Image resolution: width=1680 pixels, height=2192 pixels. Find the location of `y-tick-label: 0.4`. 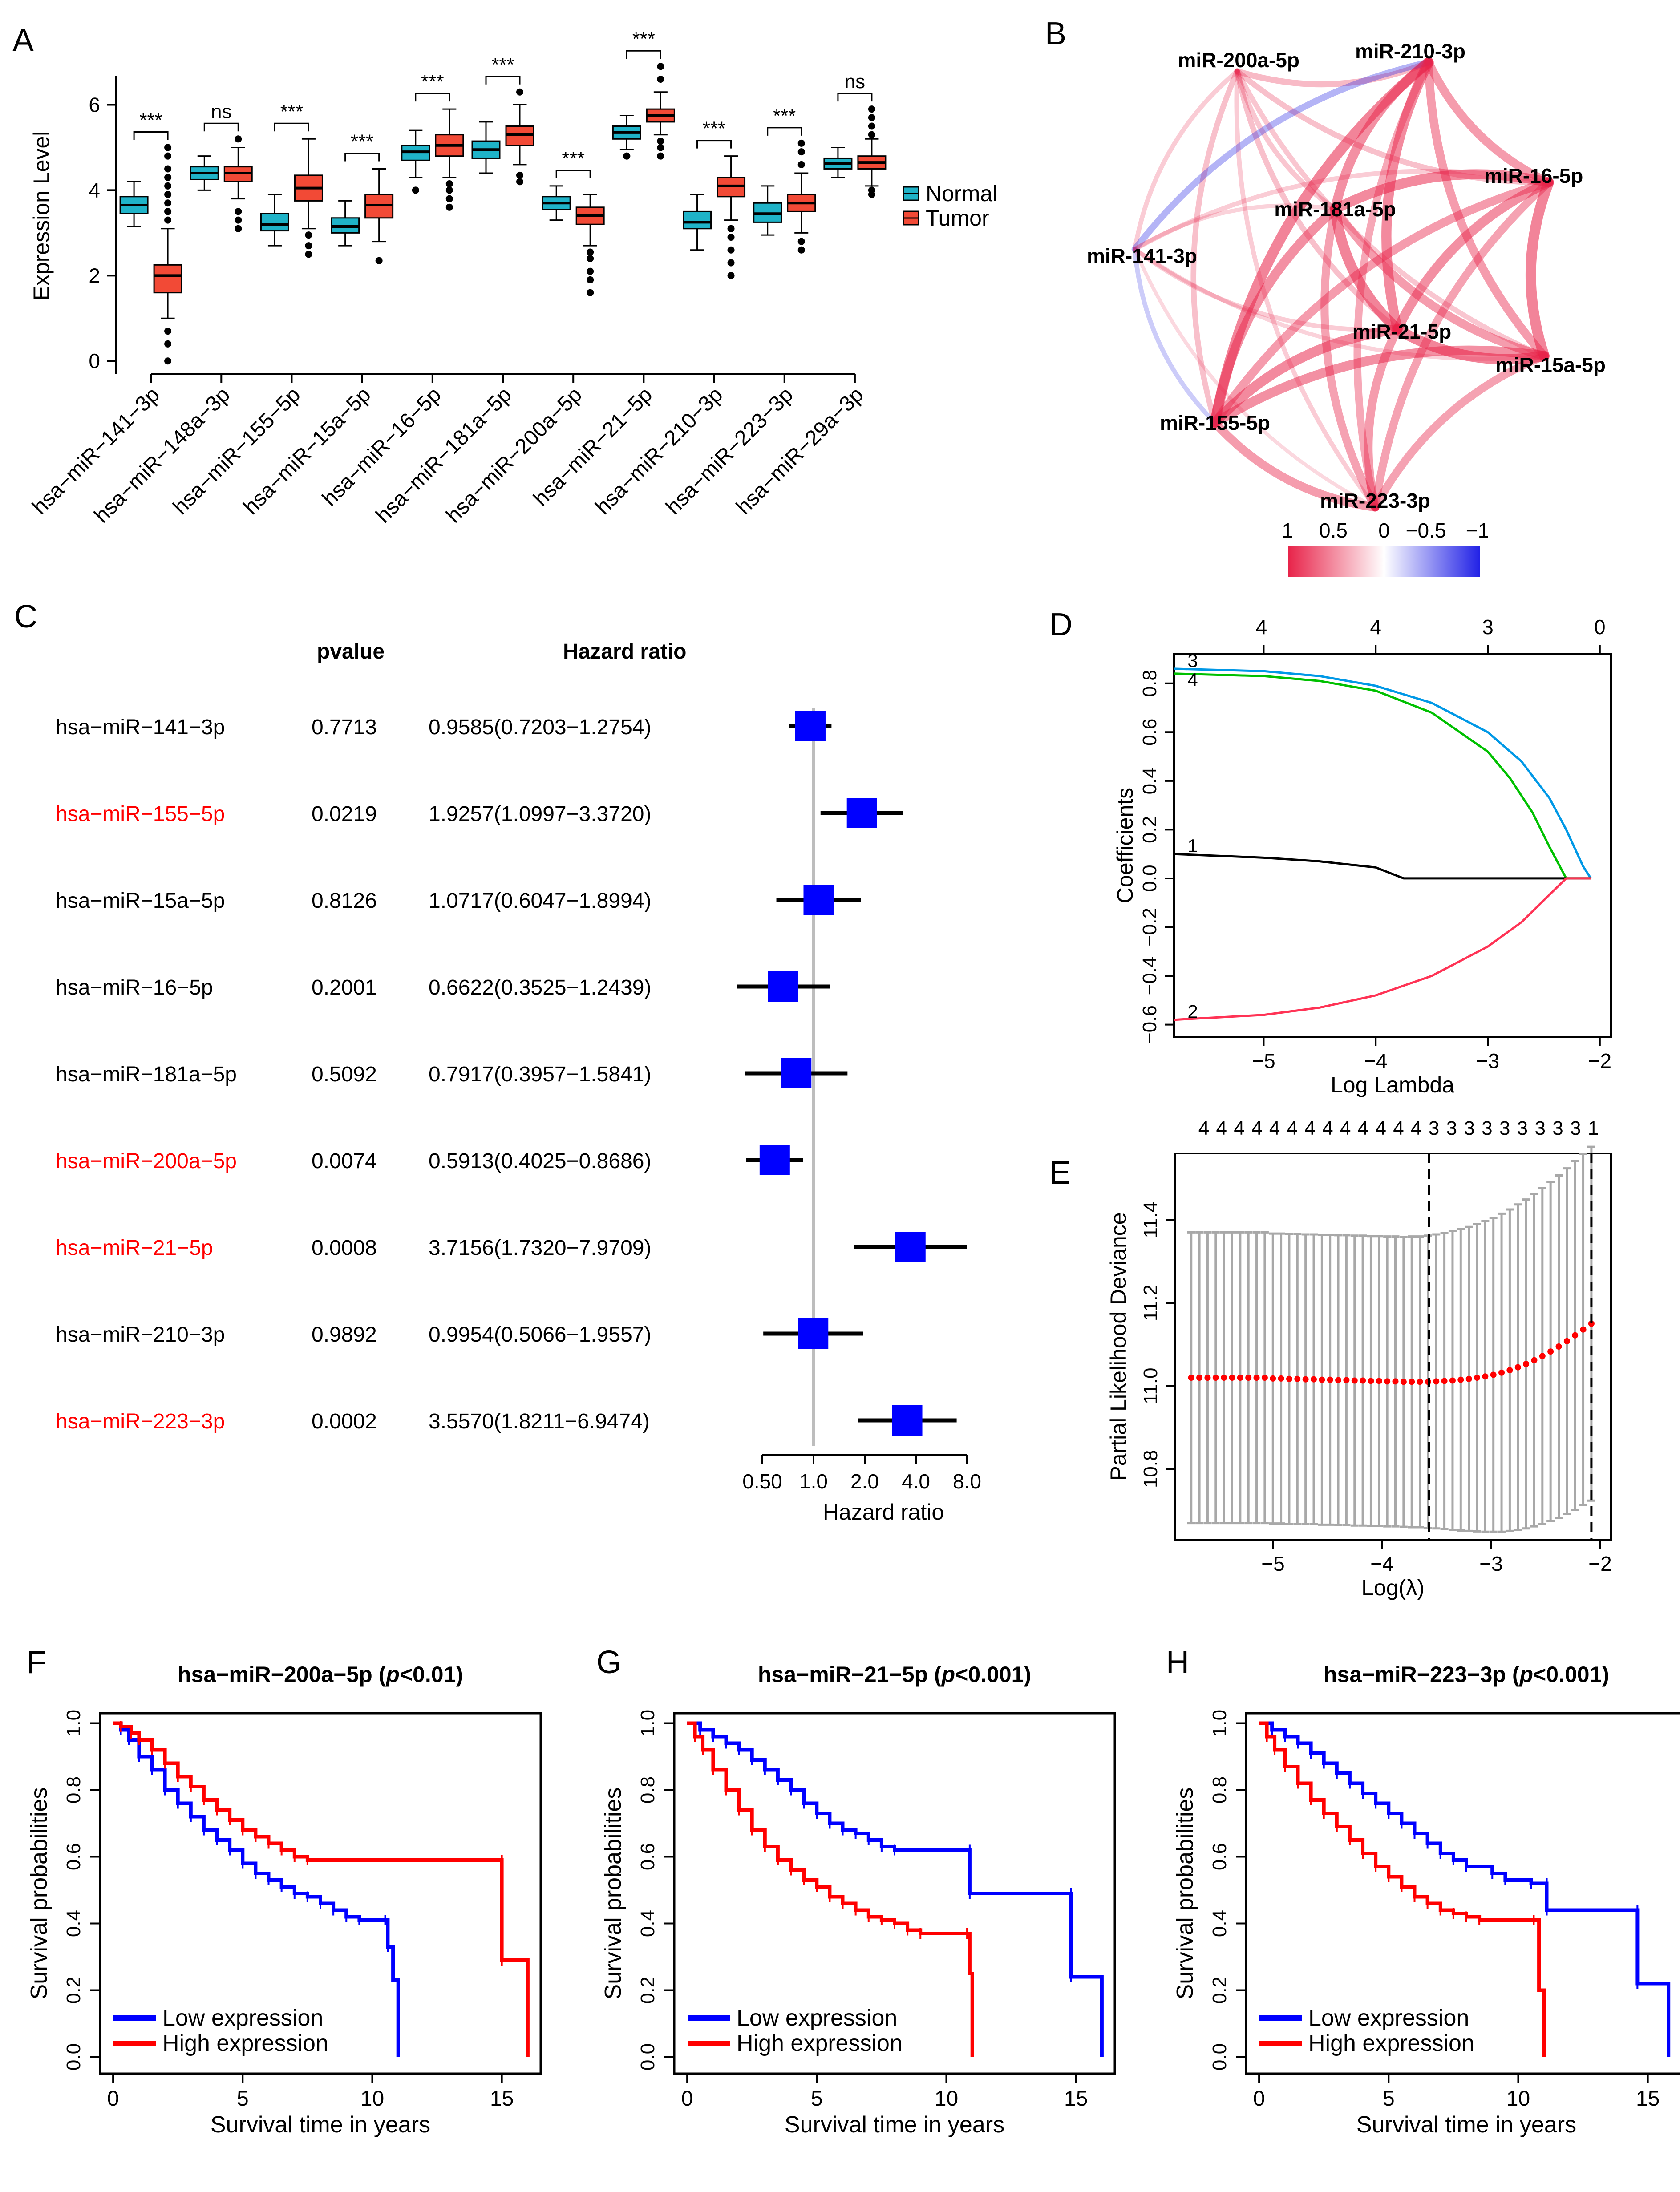

y-tick-label: 0.4 is located at coordinates (1220, 1923).